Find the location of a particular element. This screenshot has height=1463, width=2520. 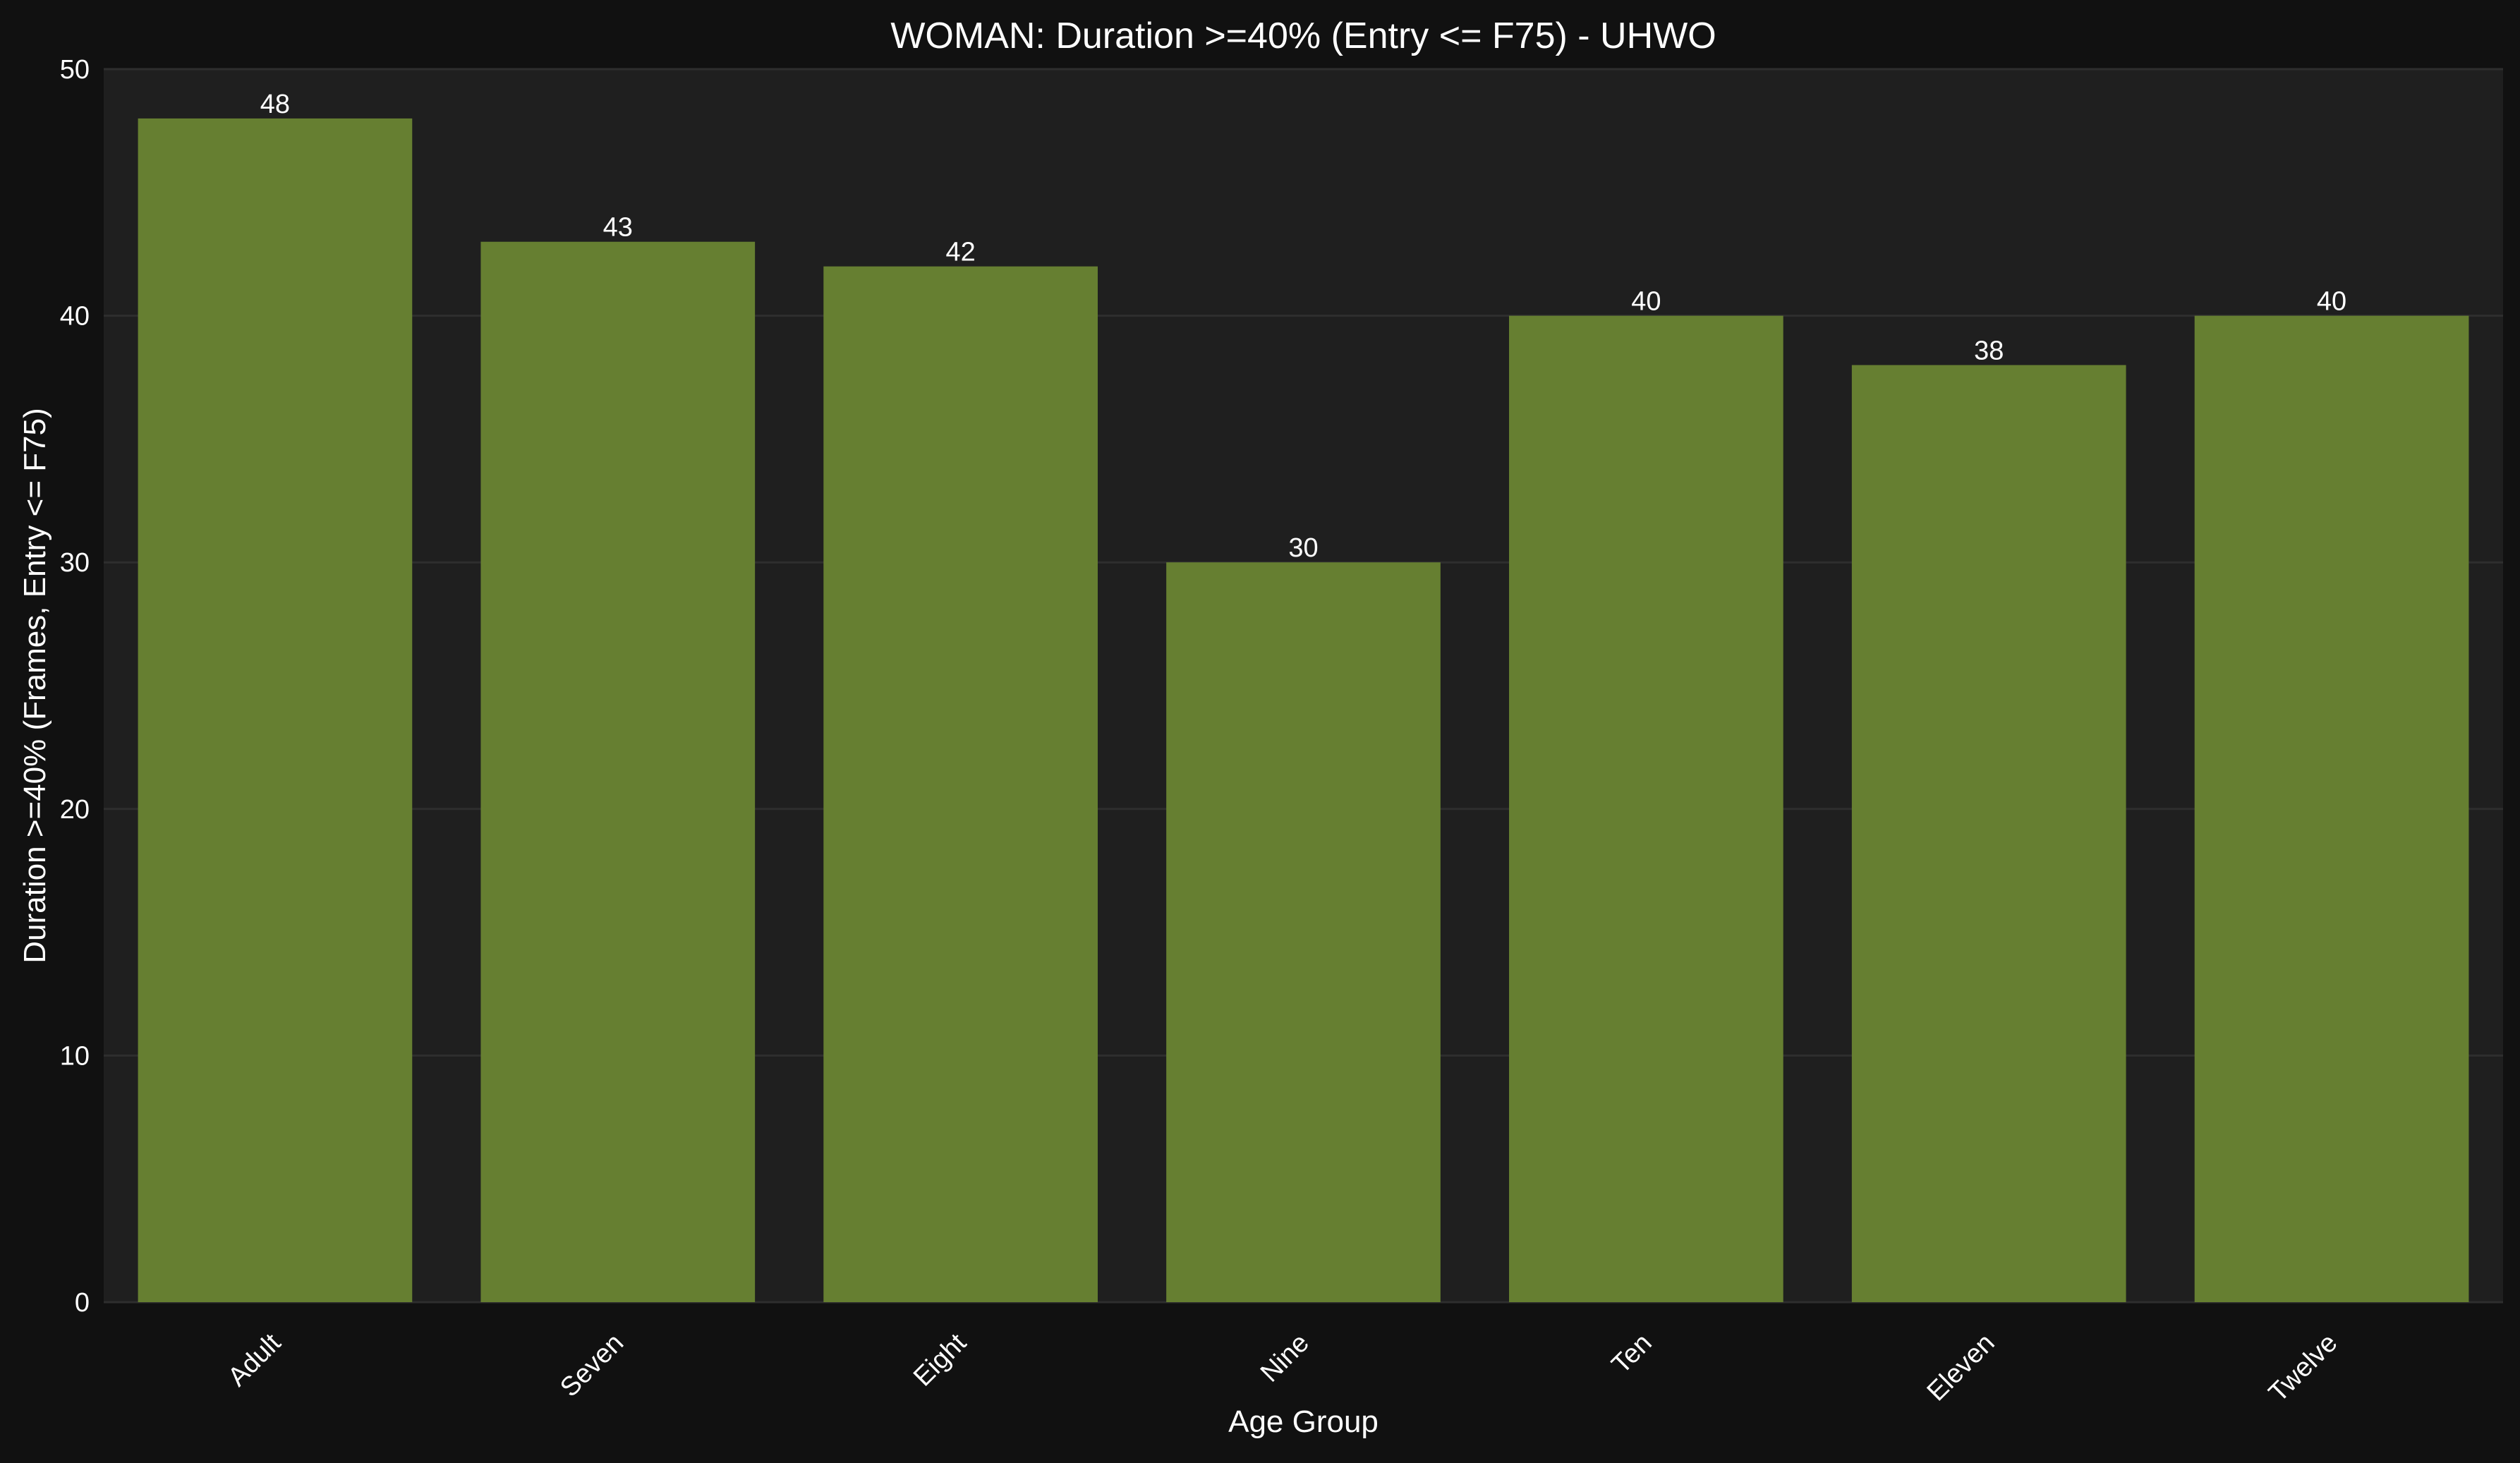

bar-ten is located at coordinates (1646, 809).